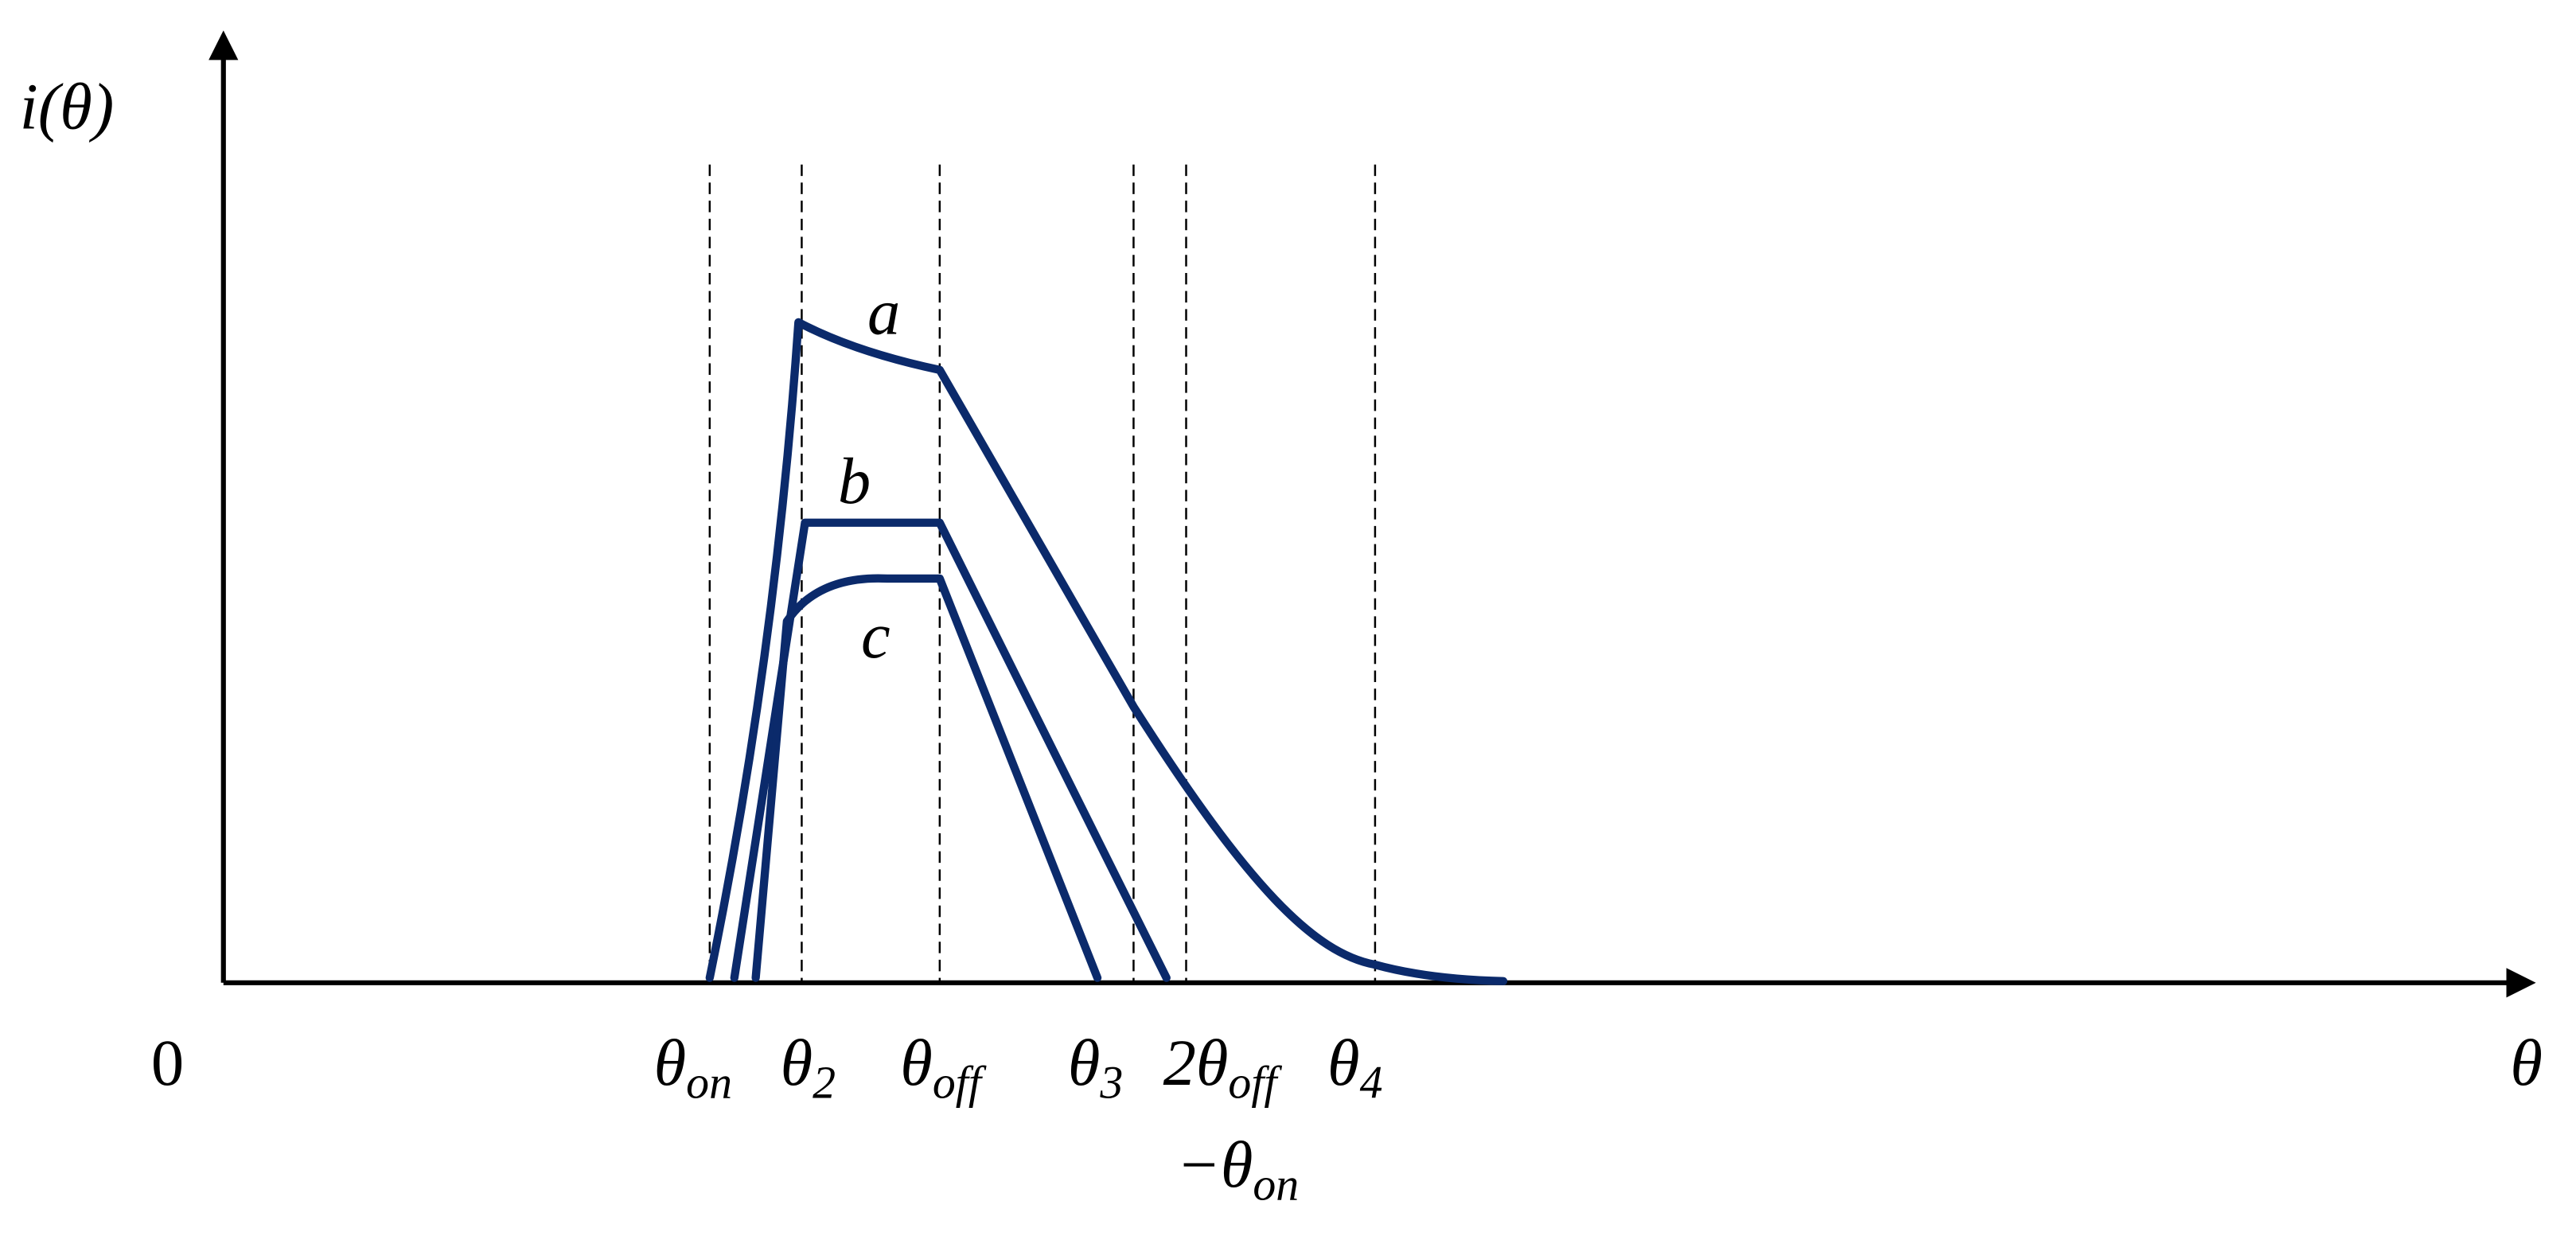 This screenshot has height=1236, width=2576. I want to click on curve-label: a, so click(883, 311).